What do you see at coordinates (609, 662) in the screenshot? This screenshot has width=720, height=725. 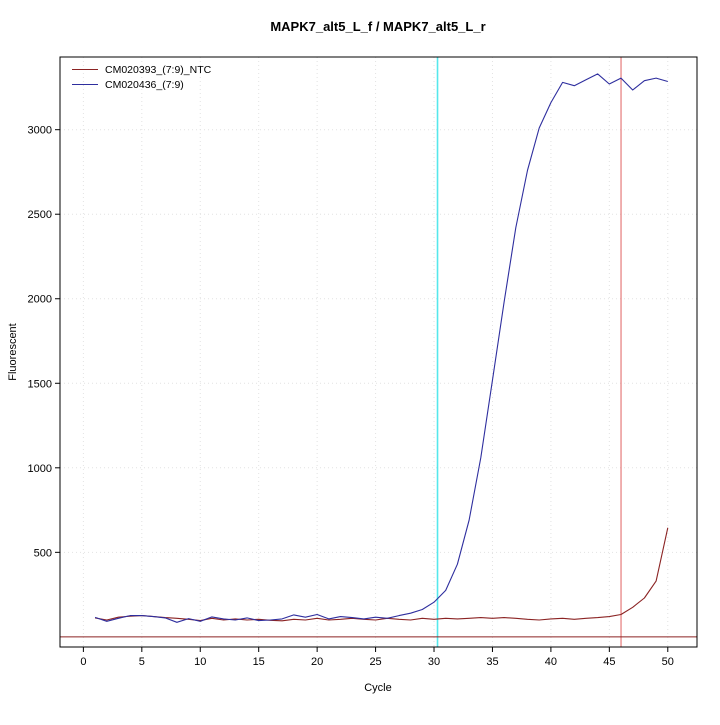 I see `x-tick-label: 45` at bounding box center [609, 662].